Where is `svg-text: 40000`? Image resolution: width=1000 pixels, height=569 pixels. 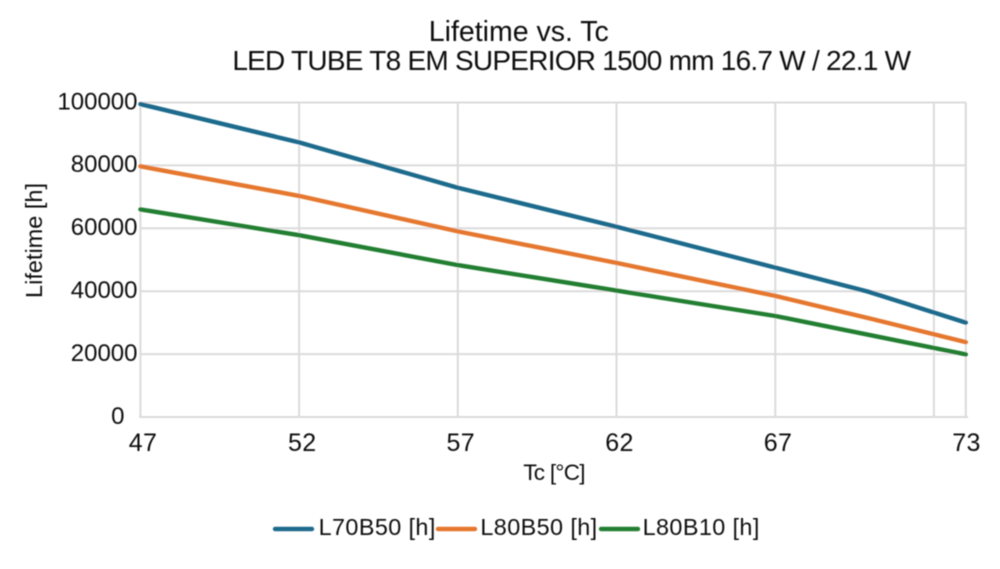 svg-text: 40000 is located at coordinates (104, 290).